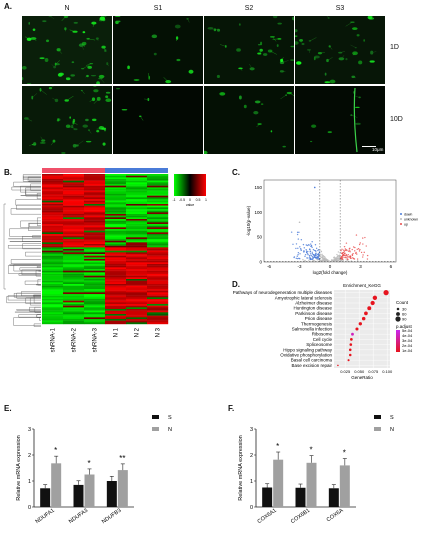 This screenshot has height=550, width=435. What do you see at coordinates (362, 285) in the screenshot?
I see `plot-title: Enrichment_KeGG` at bounding box center [362, 285].